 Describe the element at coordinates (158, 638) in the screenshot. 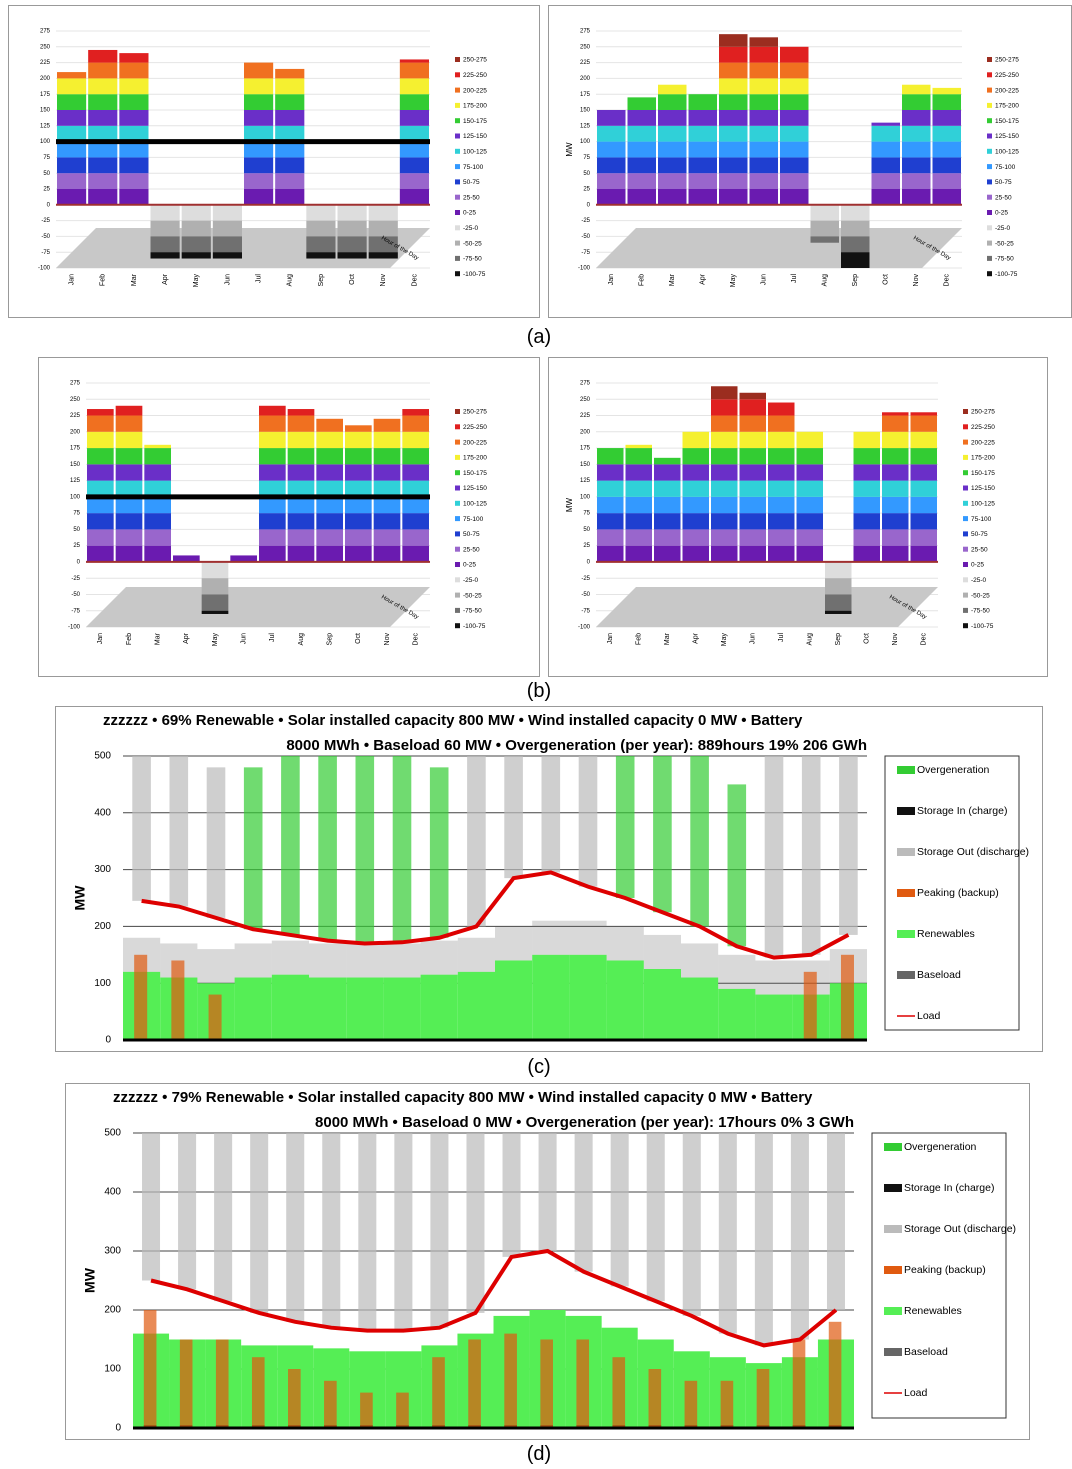

I see `x-tick-label: Mar` at that location.